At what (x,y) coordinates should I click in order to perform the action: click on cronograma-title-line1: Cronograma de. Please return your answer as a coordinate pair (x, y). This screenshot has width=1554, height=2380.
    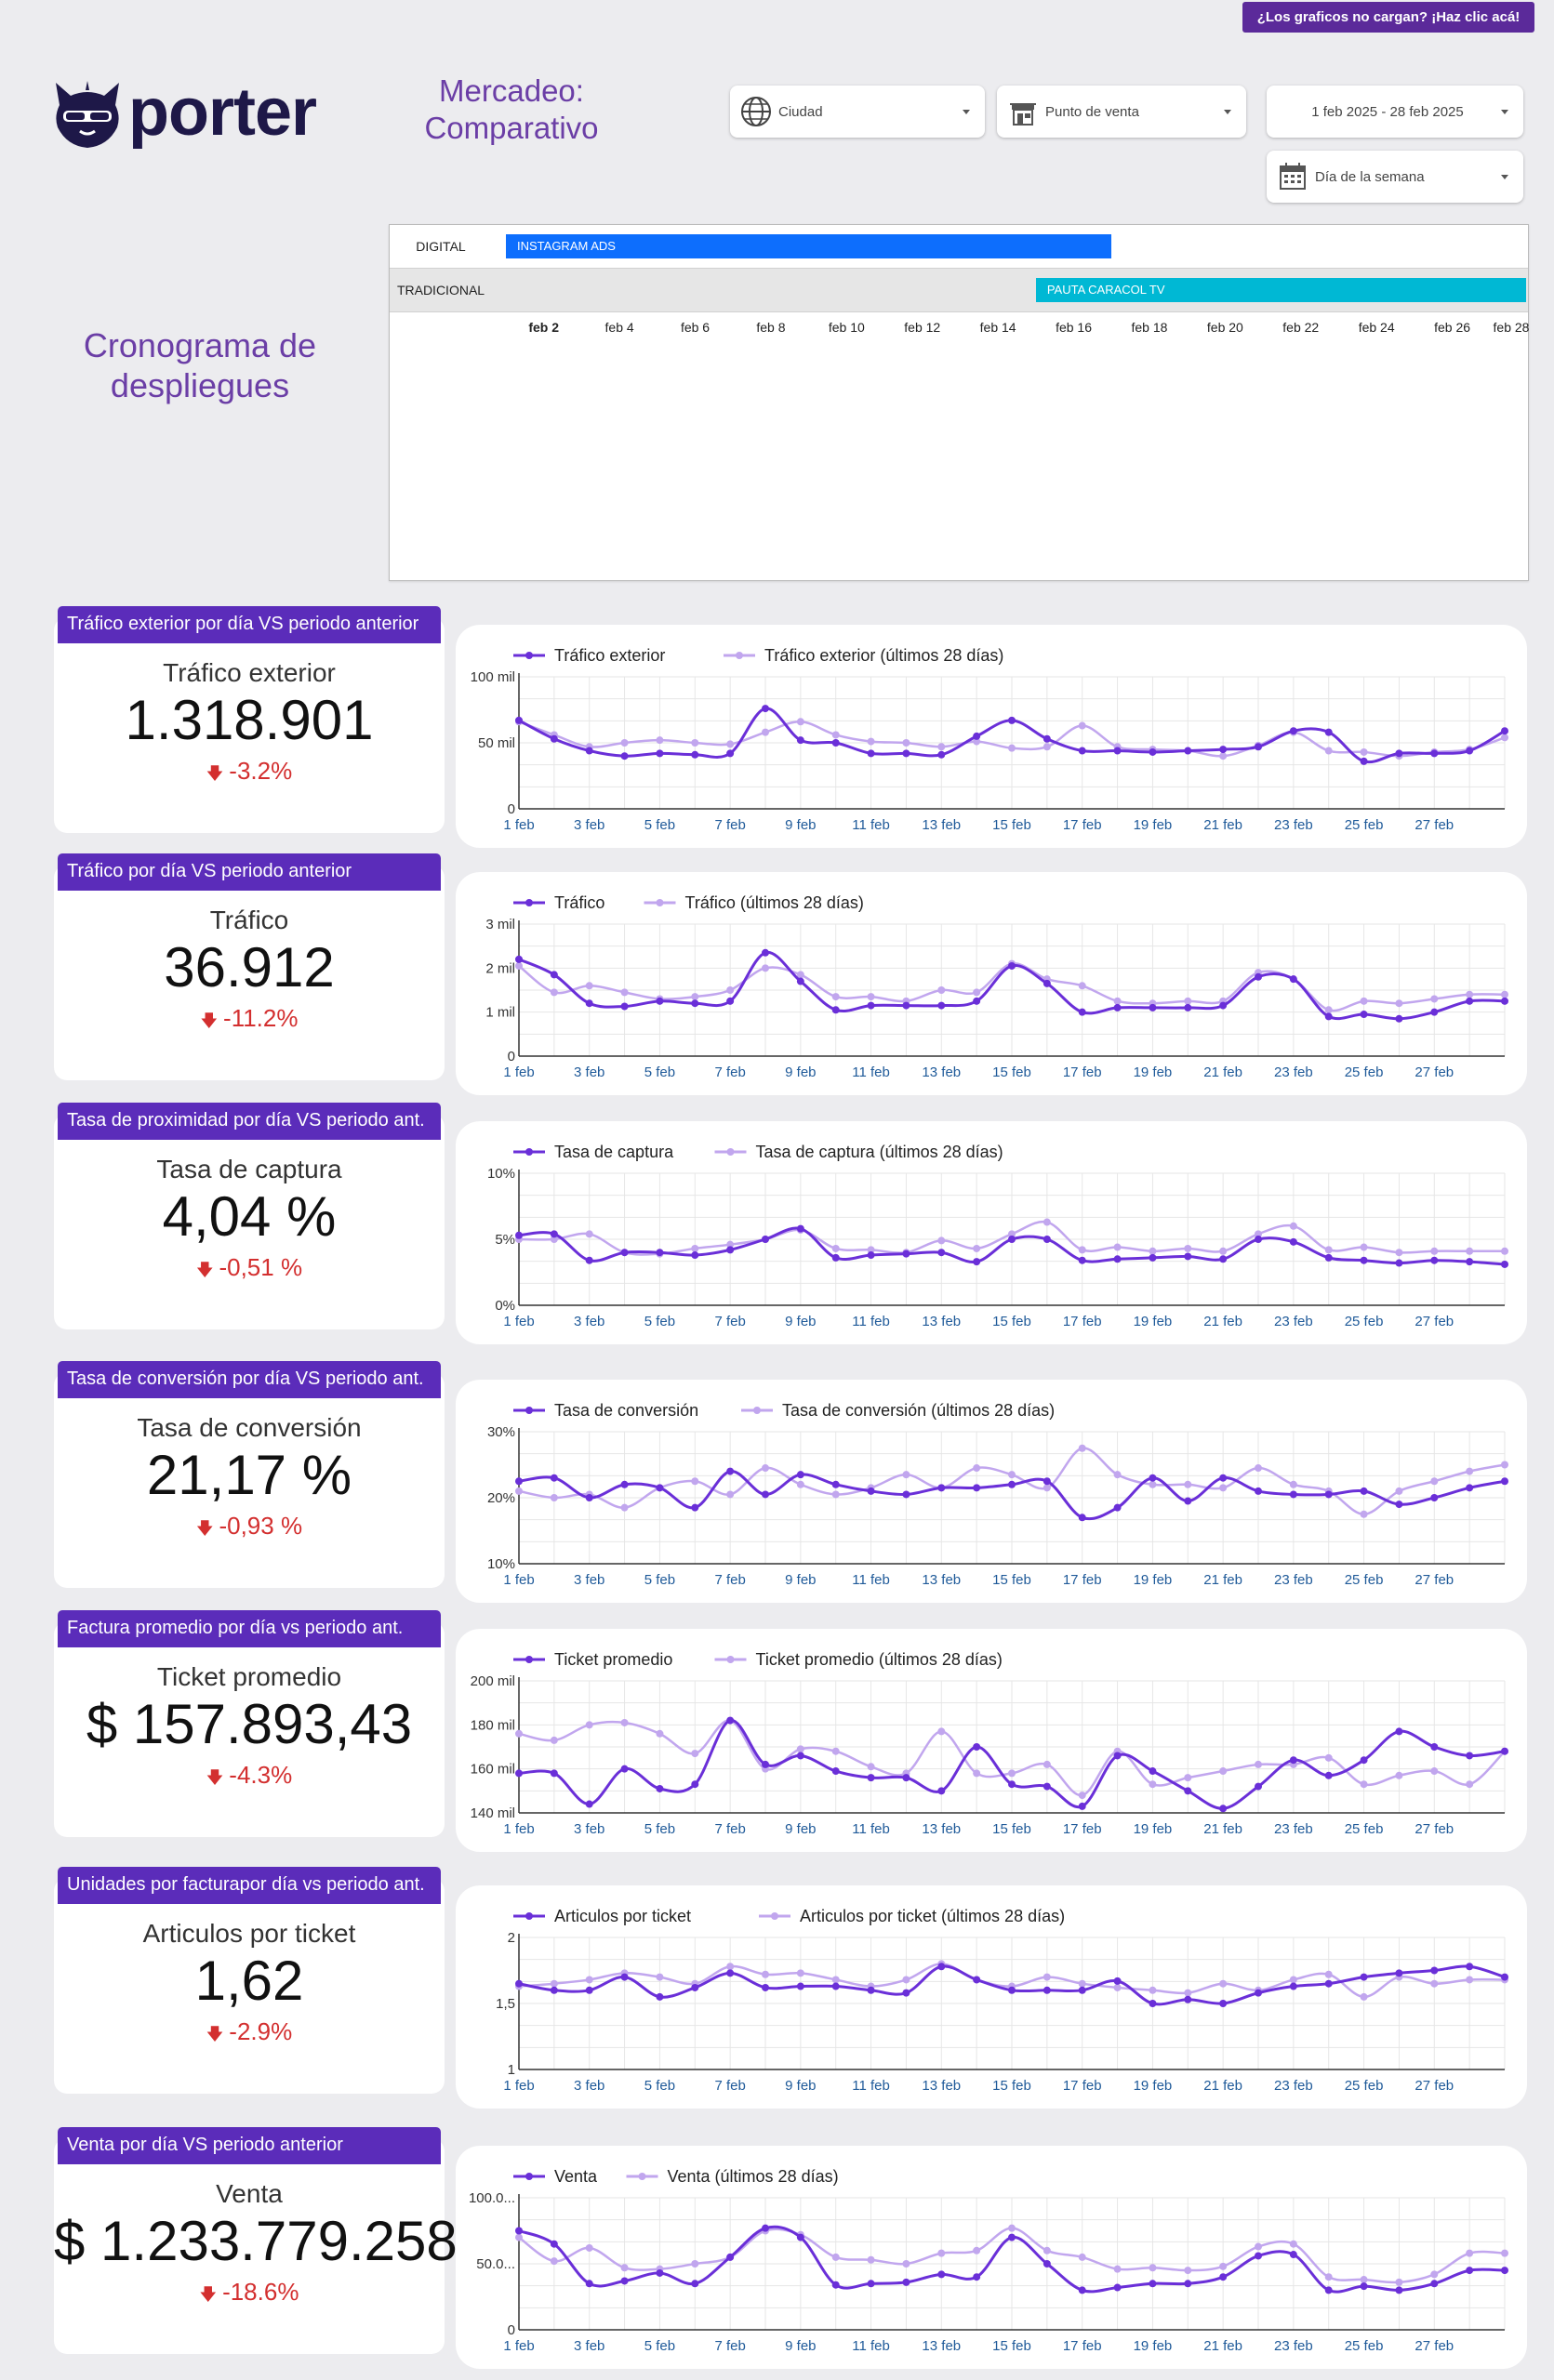
    Looking at the image, I should click on (200, 345).